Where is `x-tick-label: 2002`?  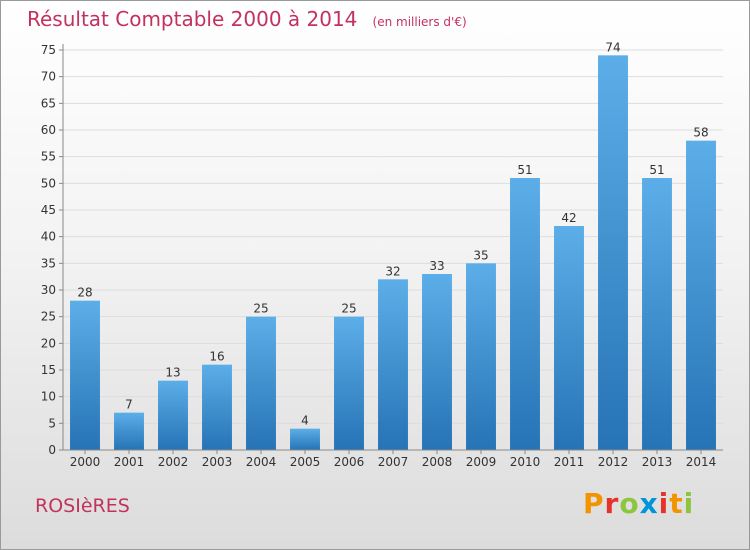
x-tick-label: 2002 is located at coordinates (173, 462).